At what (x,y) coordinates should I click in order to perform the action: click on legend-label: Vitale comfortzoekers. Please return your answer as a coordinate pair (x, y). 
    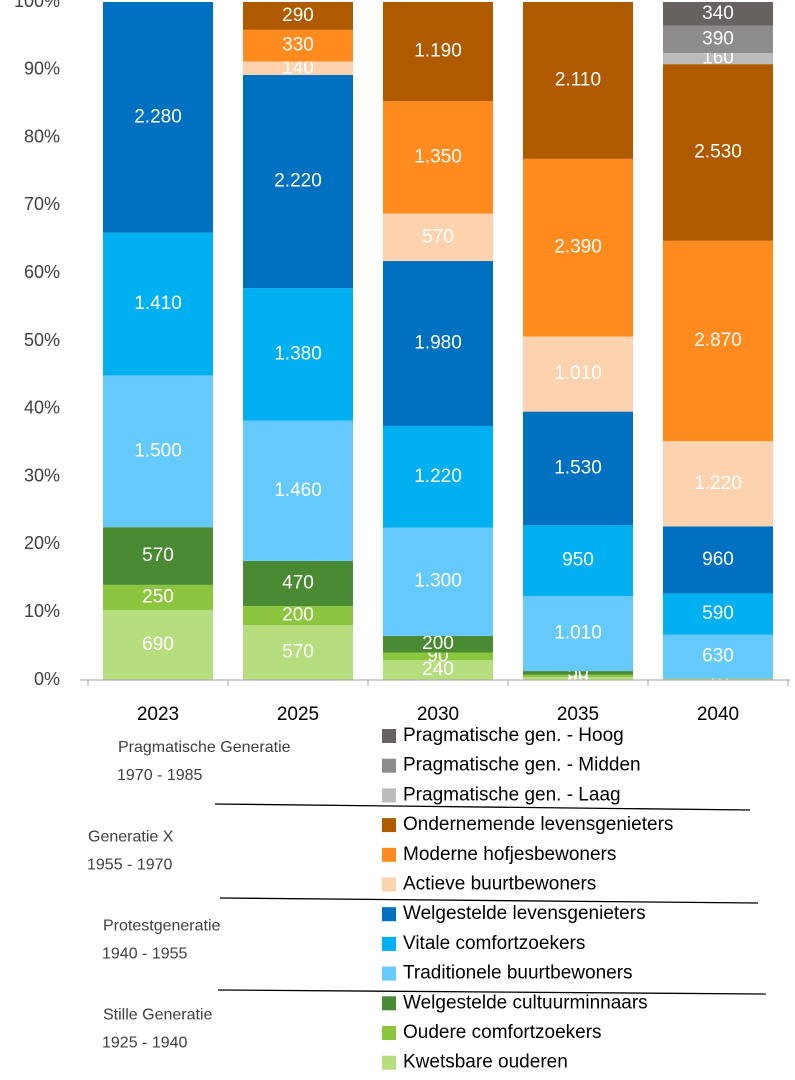
    Looking at the image, I should click on (494, 943).